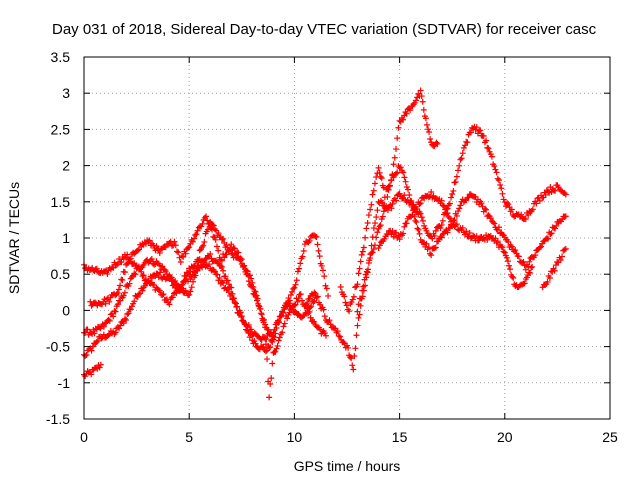 The image size is (640, 480). Describe the element at coordinates (349, 437) in the screenshot. I see `x-tick-labels: 0 5 10 15 20 25` at that location.